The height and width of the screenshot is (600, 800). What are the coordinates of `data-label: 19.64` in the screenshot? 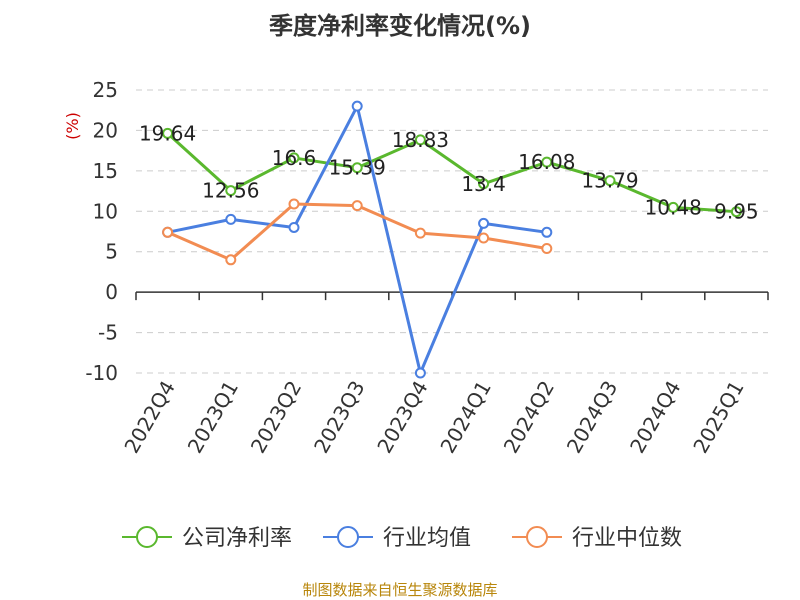 It's located at (167, 133).